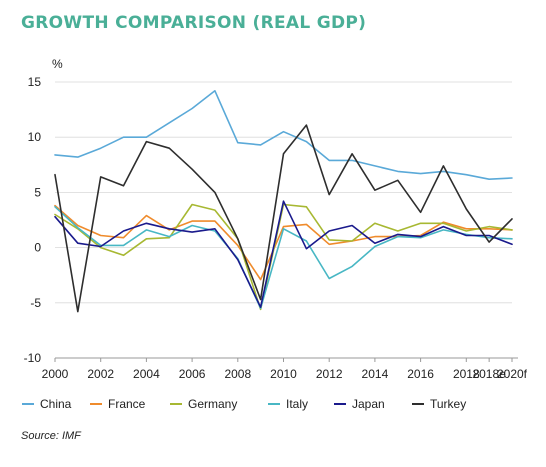 The image size is (546, 467). What do you see at coordinates (33, 358) in the screenshot?
I see `y-tick-label: -10` at bounding box center [33, 358].